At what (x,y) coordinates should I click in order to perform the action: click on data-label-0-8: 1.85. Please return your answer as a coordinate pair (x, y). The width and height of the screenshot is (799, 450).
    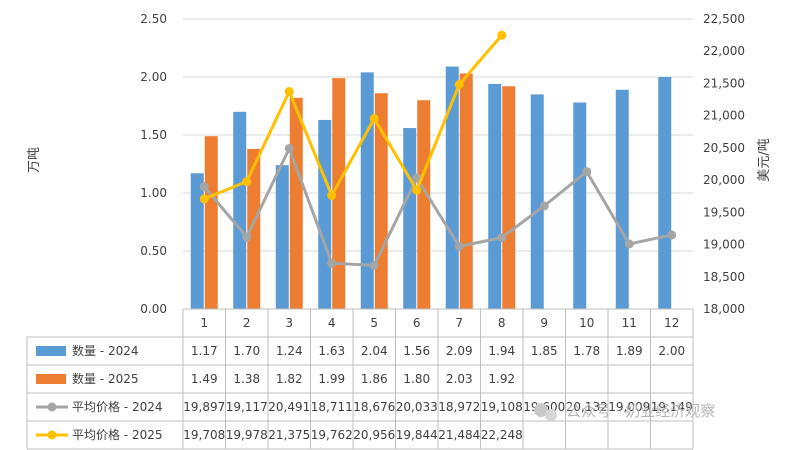
    Looking at the image, I should click on (544, 351).